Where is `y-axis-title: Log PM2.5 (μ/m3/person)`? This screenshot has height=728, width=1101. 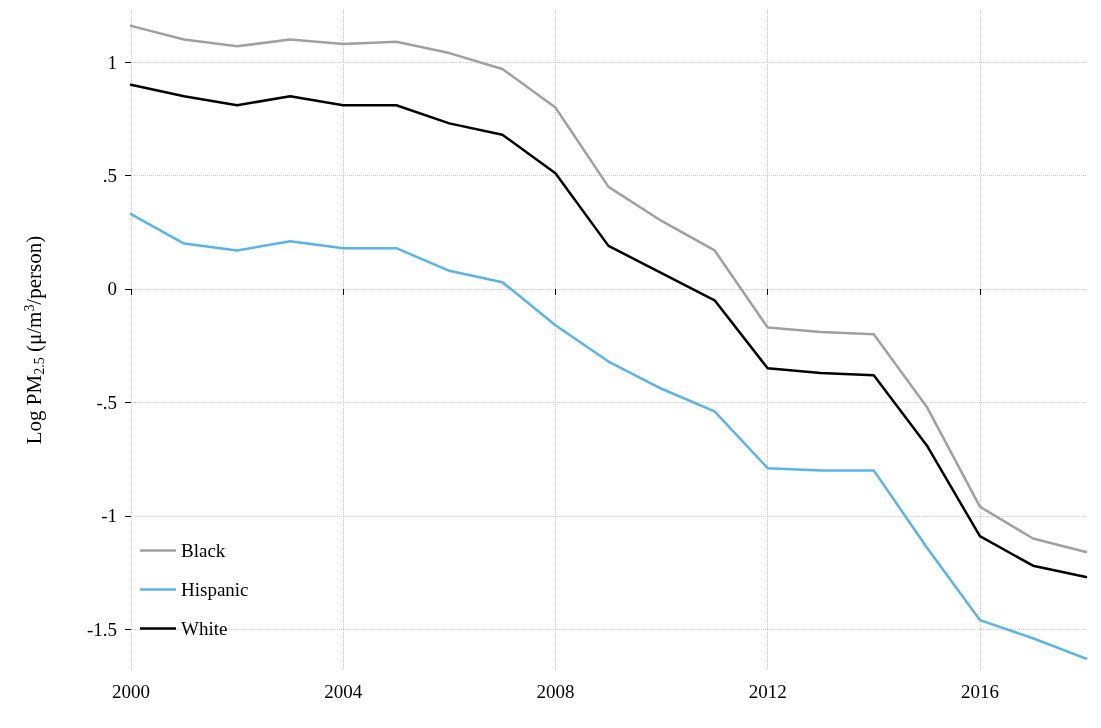
y-axis-title: Log PM2.5 (μ/m3/person) is located at coordinates (34, 340).